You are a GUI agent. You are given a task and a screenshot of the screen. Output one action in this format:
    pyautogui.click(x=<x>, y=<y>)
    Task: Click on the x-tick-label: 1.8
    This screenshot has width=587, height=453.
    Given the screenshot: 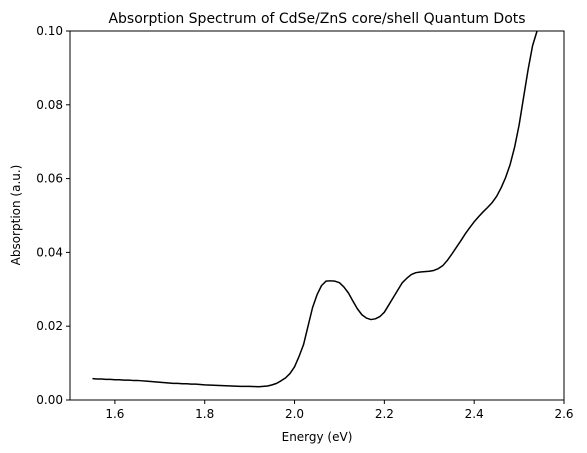 What is the action you would take?
    pyautogui.click(x=204, y=414)
    